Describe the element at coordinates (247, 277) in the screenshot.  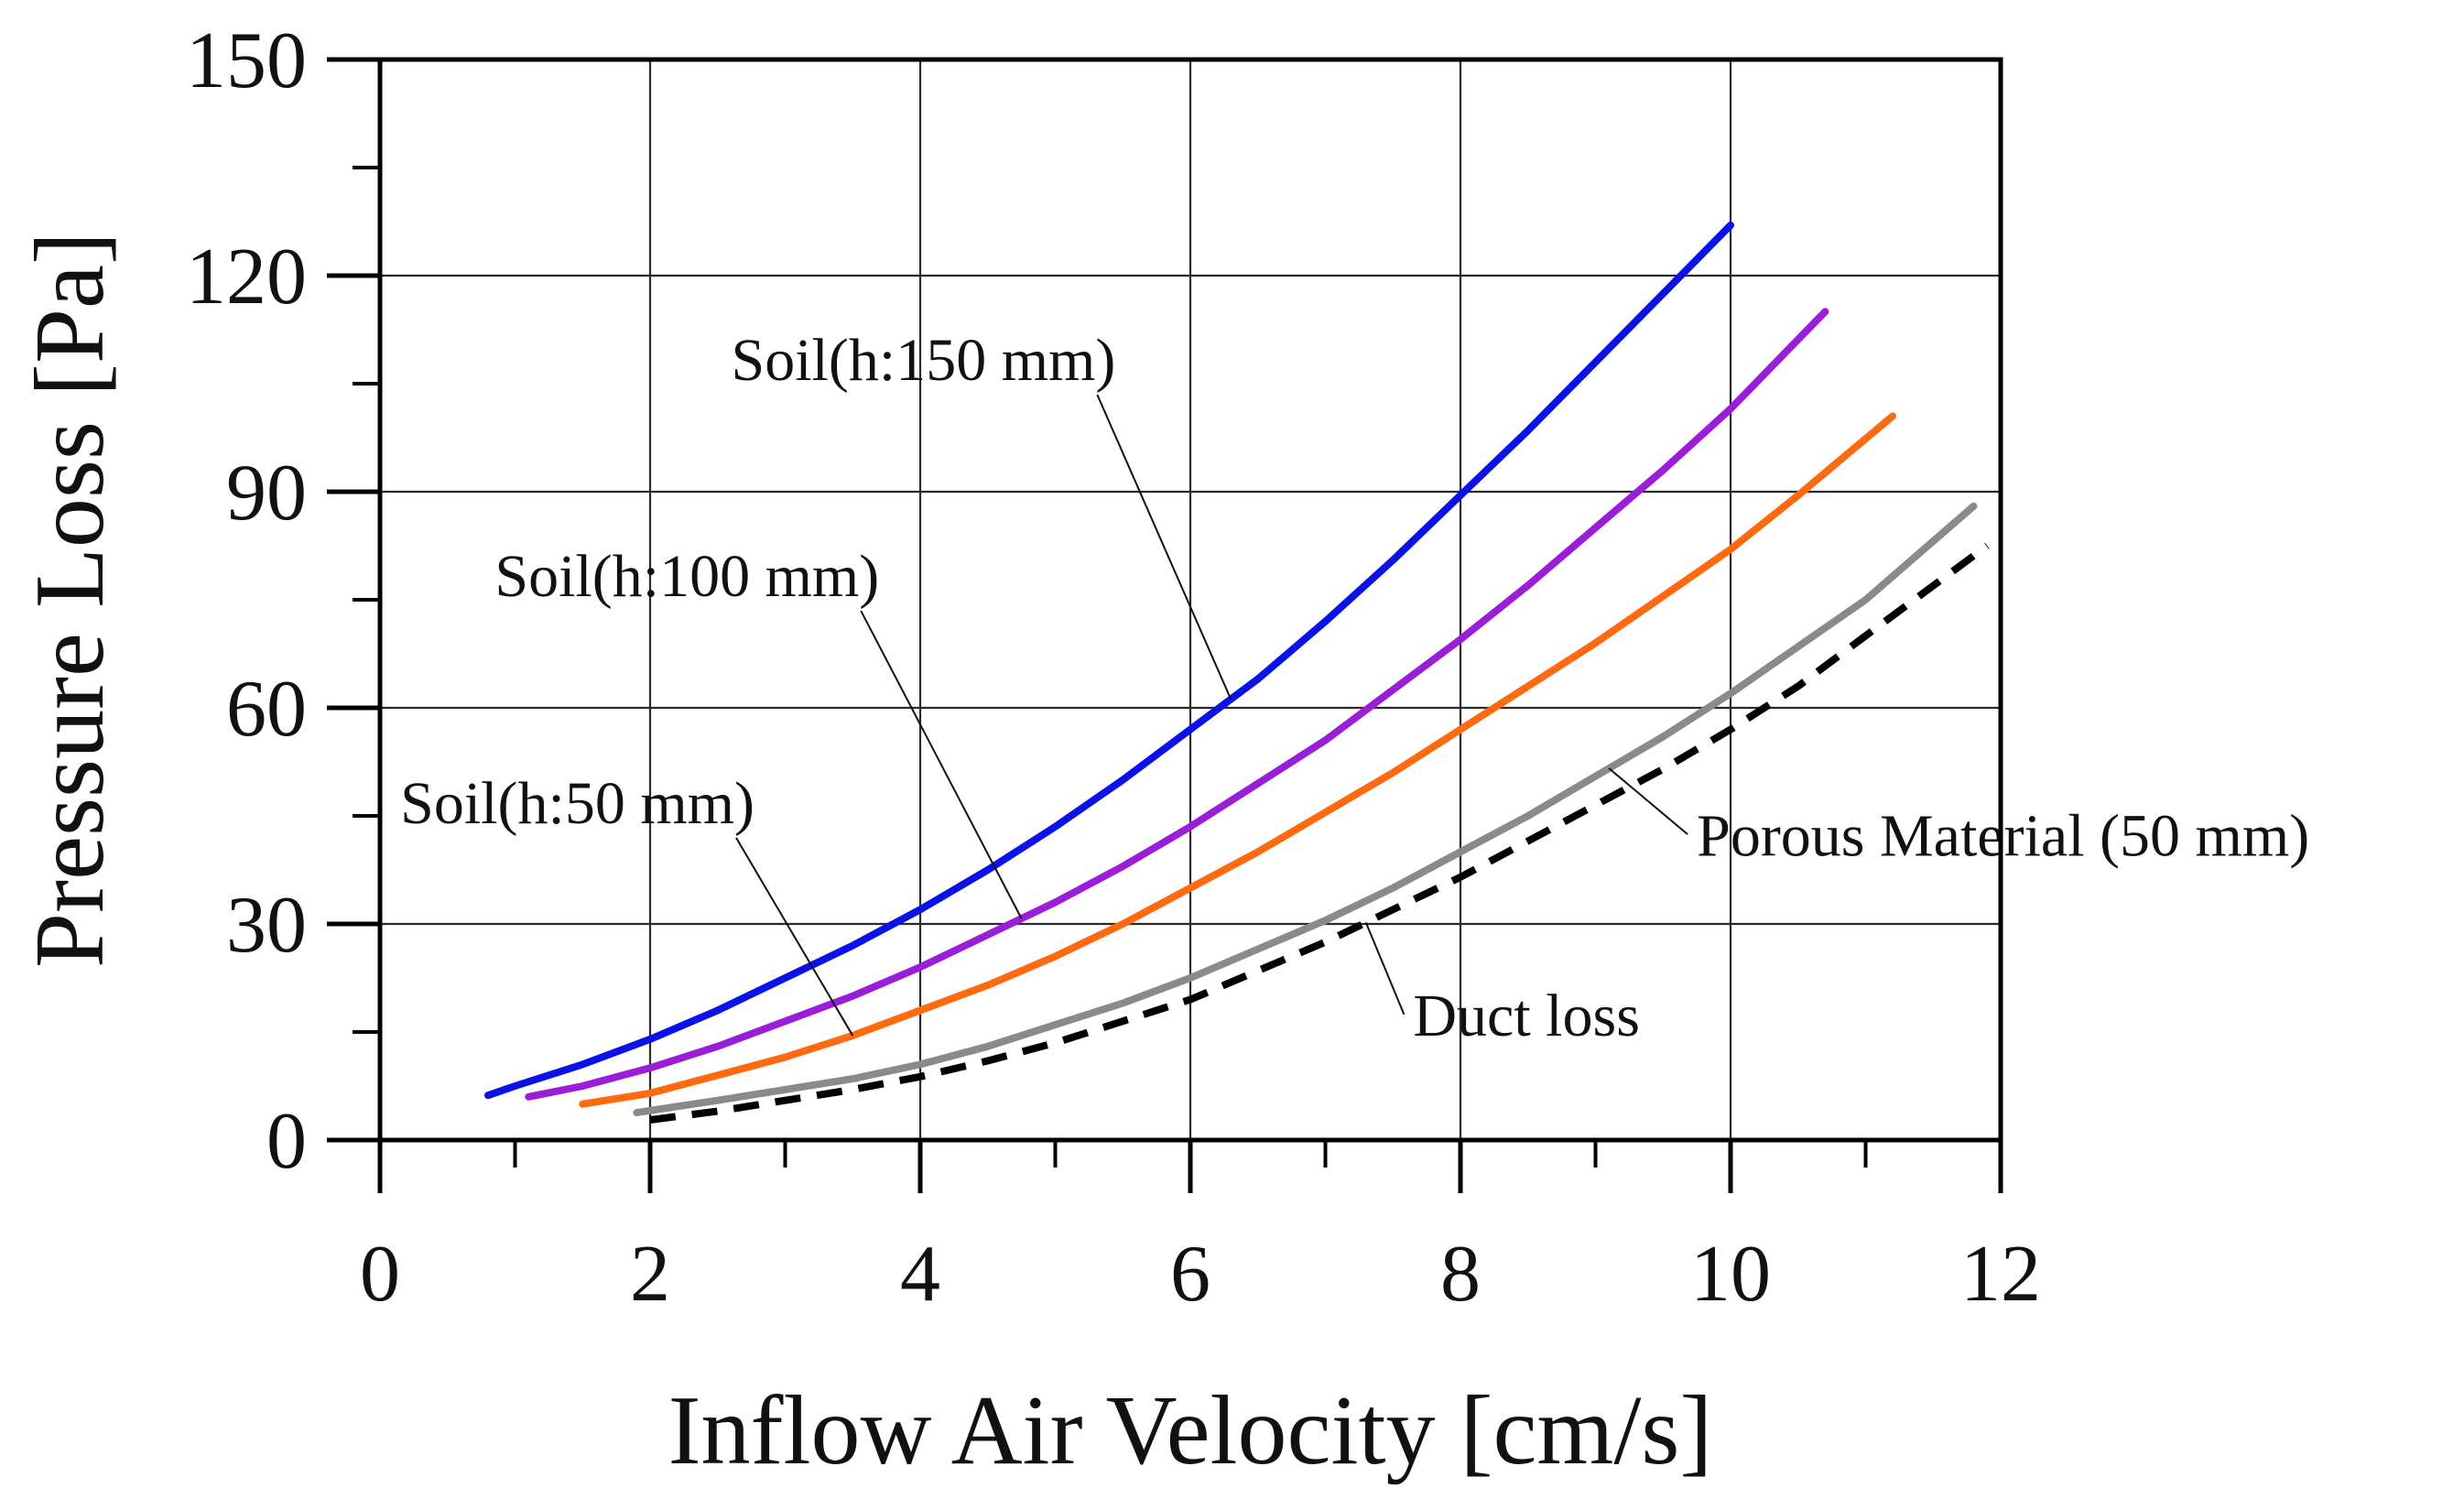
I see `y-tick-label: 120` at that location.